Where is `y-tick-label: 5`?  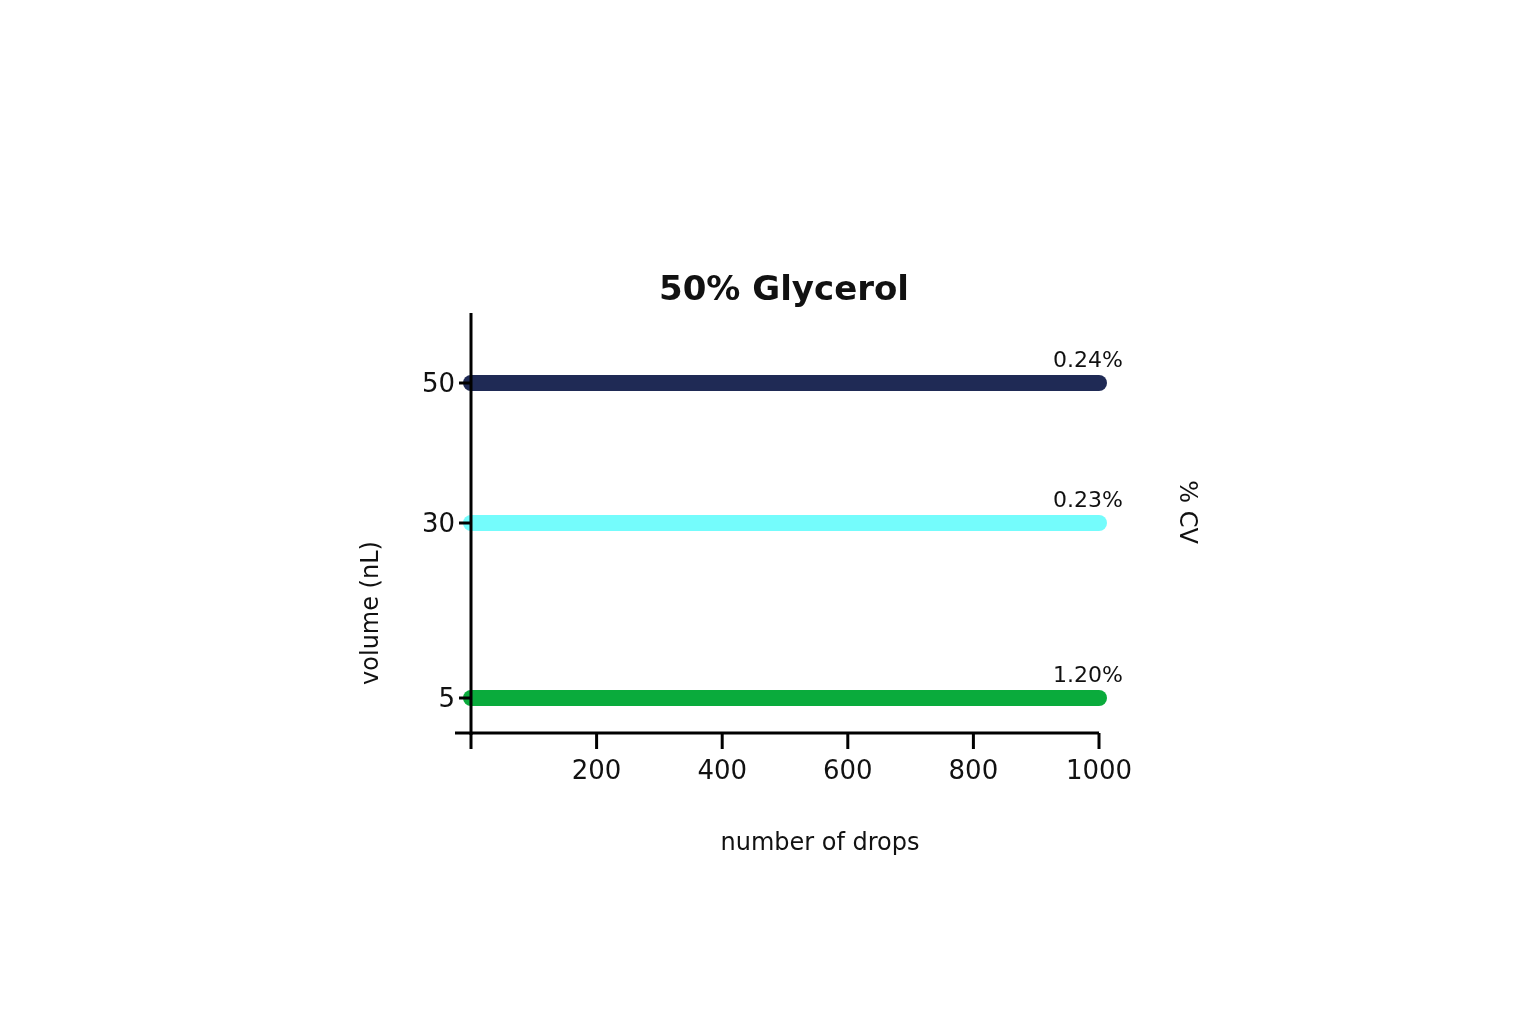
y-tick-label: 5 is located at coordinates (446, 698).